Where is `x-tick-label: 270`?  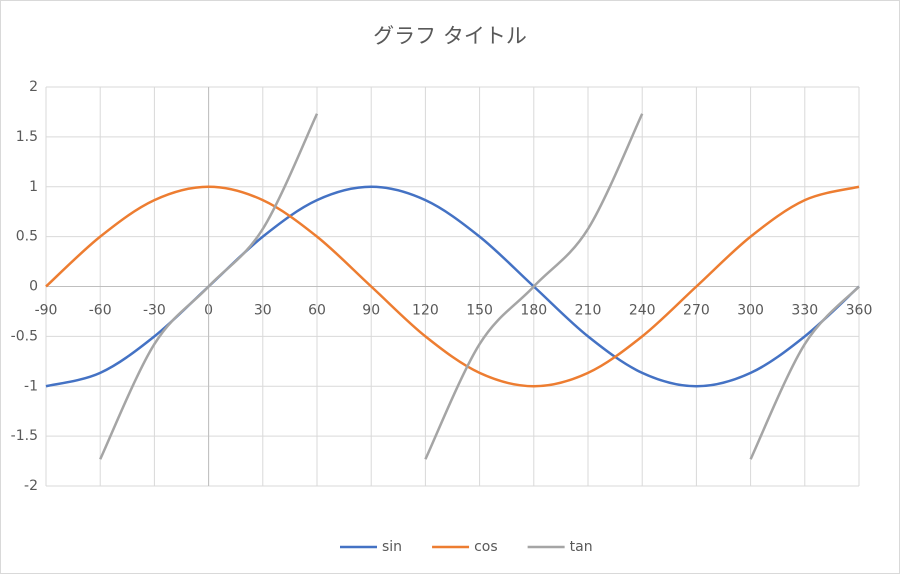
x-tick-label: 270 is located at coordinates (696, 311).